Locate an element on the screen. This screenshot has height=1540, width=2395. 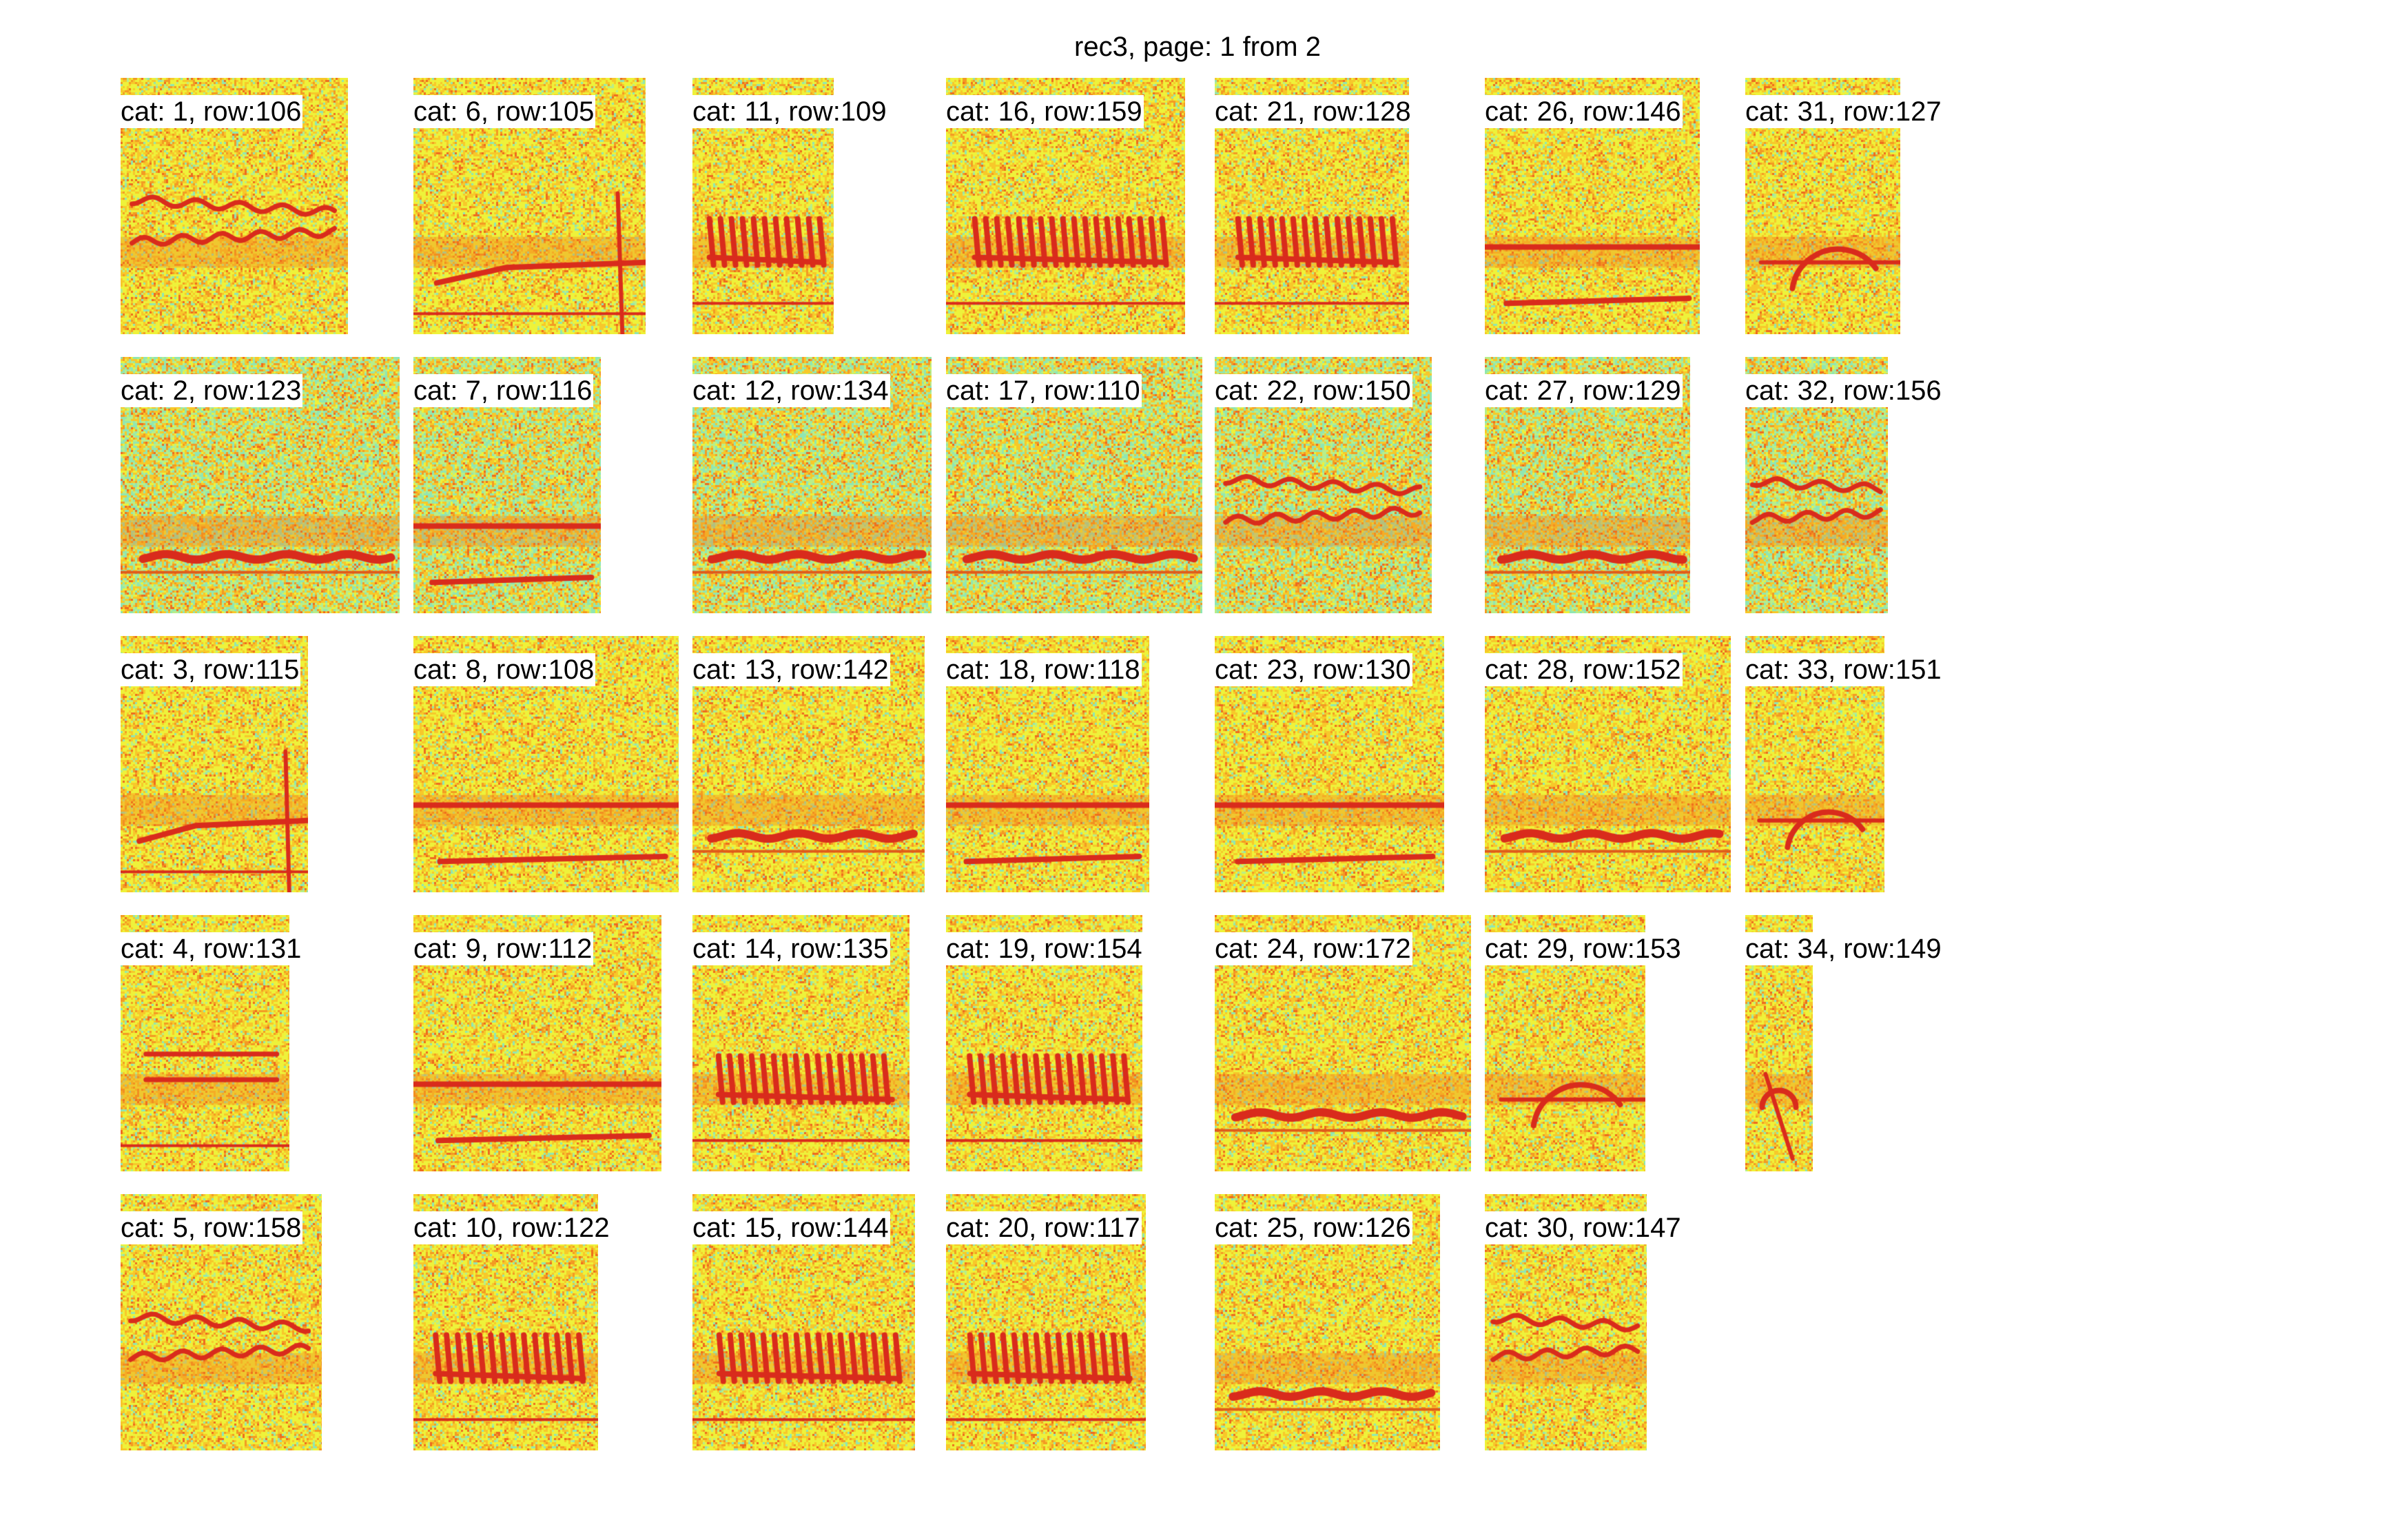
tile-label: cat: 15, row:144 is located at coordinates (791, 1227).